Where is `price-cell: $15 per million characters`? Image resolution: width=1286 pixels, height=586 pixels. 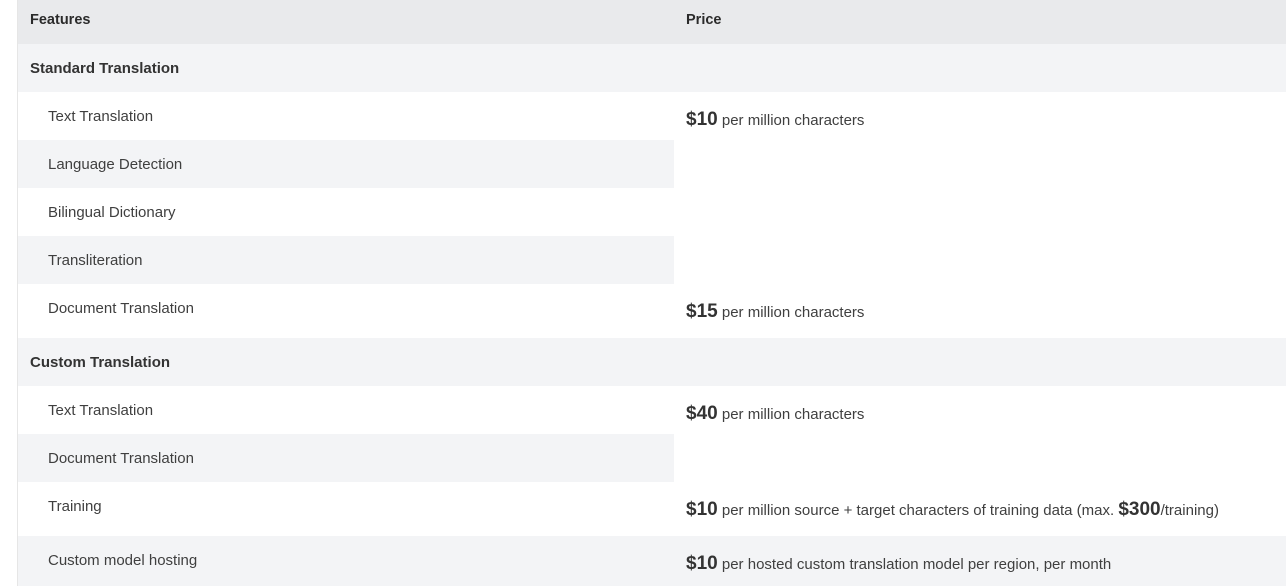 price-cell: $15 per million characters is located at coordinates (775, 312).